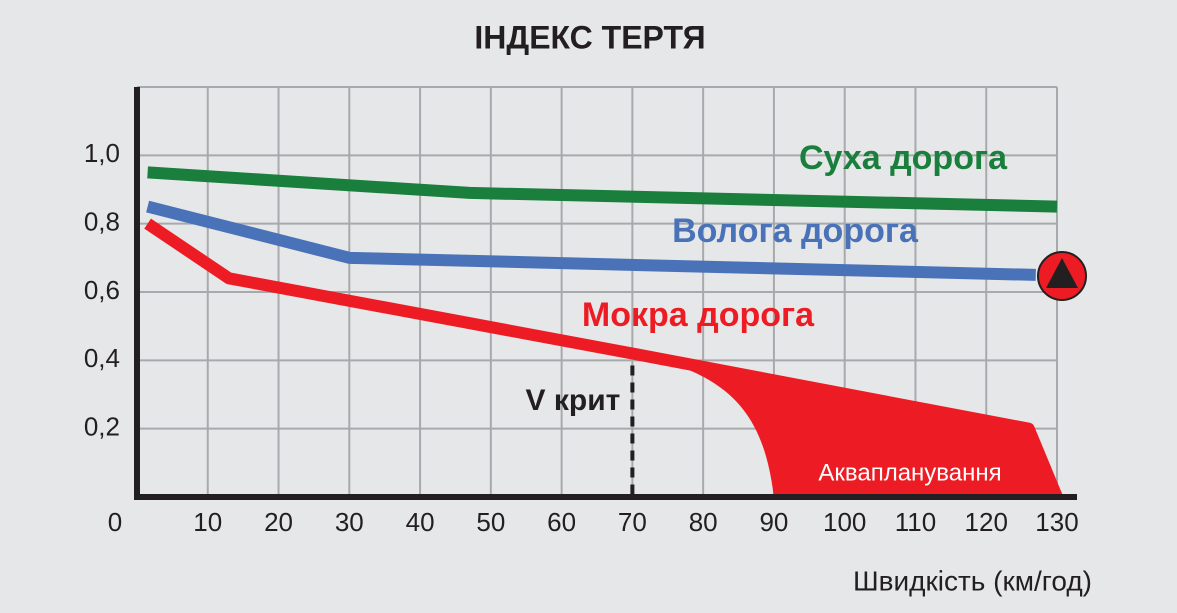 The image size is (1177, 613). What do you see at coordinates (972, 580) in the screenshot?
I see `x-axis-label: Швидкість (км/год)` at bounding box center [972, 580].